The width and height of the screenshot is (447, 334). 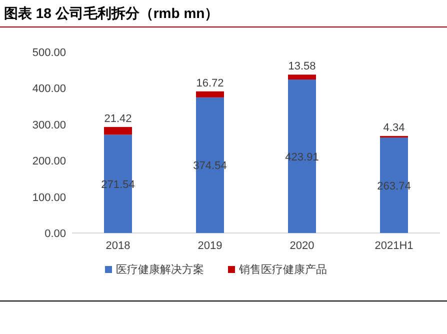 What do you see at coordinates (394, 128) in the screenshot?
I see `data-label: 4.34` at bounding box center [394, 128].